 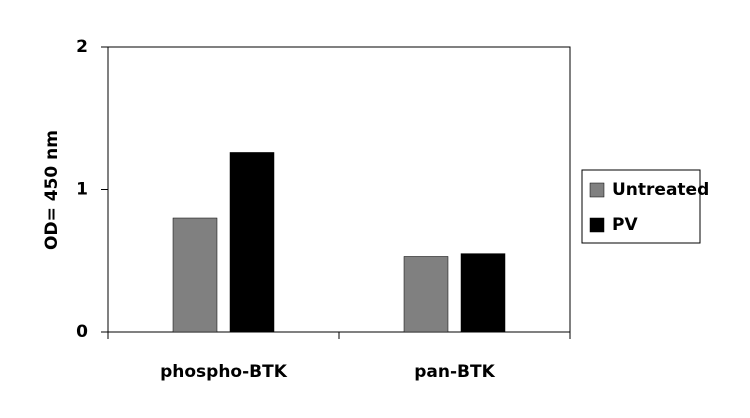 What do you see at coordinates (660, 190) in the screenshot?
I see `legend-label: Untreated` at bounding box center [660, 190].